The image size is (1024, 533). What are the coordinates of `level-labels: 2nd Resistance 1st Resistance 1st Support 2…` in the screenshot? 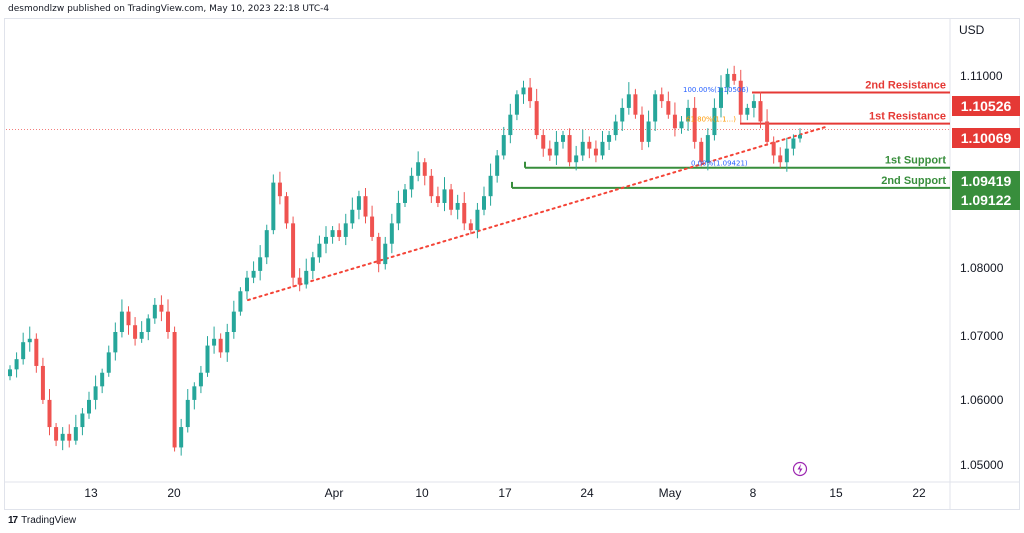 It's located at (905, 133).